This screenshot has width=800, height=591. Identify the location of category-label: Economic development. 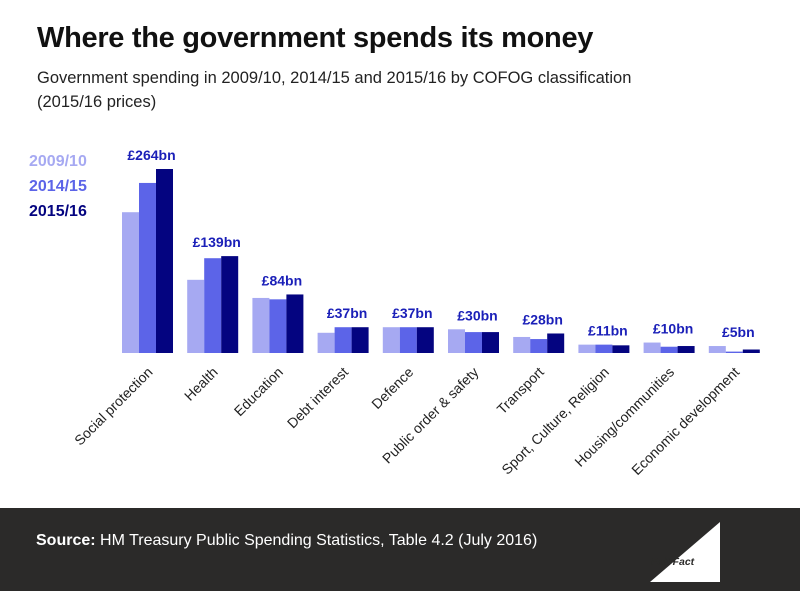
(685, 421).